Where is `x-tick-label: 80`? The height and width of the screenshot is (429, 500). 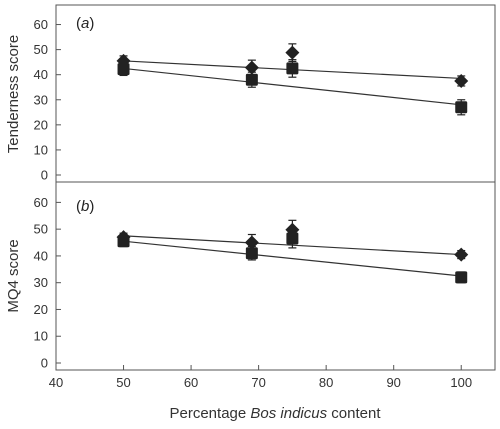
x-tick-label: 80 is located at coordinates (326, 382).